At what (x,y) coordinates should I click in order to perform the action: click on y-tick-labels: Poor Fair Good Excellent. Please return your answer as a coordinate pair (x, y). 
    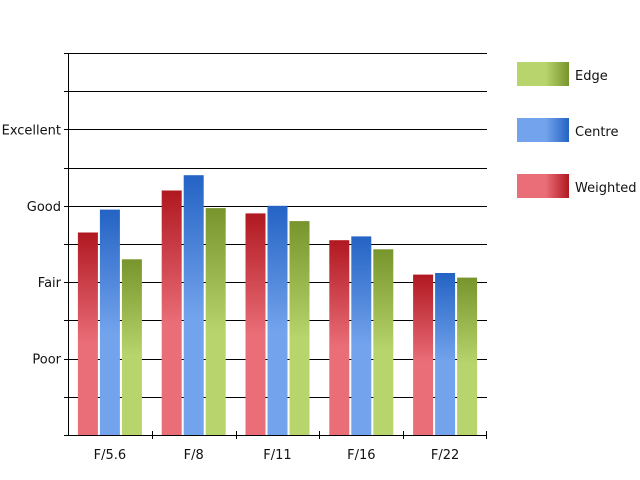
    Looking at the image, I should click on (32, 245).